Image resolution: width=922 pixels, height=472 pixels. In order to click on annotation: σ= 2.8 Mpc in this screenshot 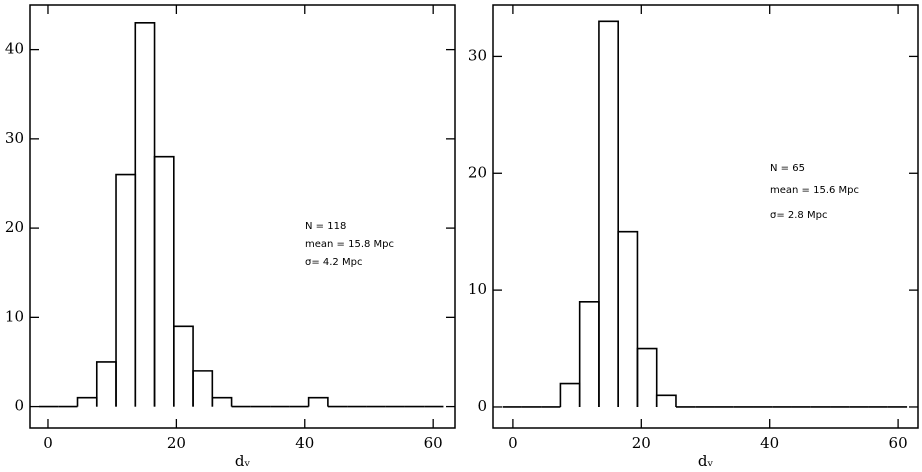, I will do `click(798, 215)`.